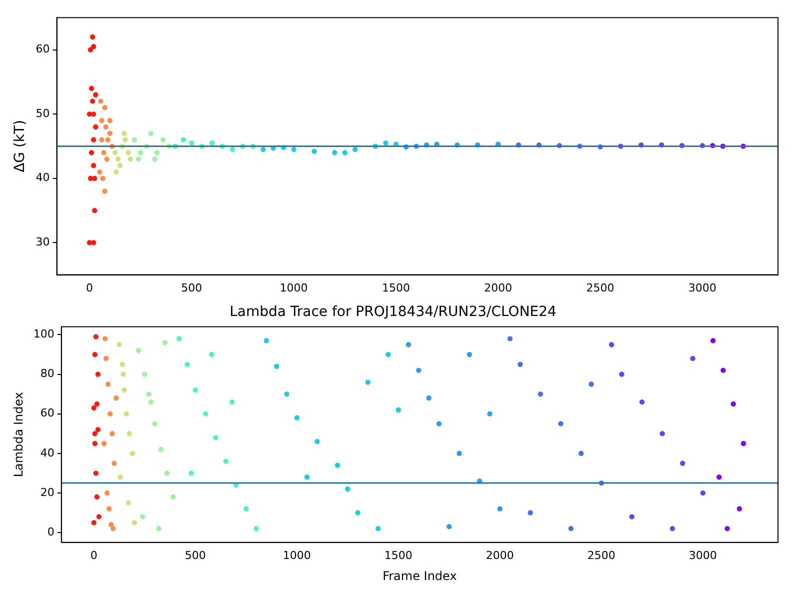 This screenshot has height=600, width=800. Describe the element at coordinates (89, 287) in the screenshot. I see `x-tick-label: 0` at that location.